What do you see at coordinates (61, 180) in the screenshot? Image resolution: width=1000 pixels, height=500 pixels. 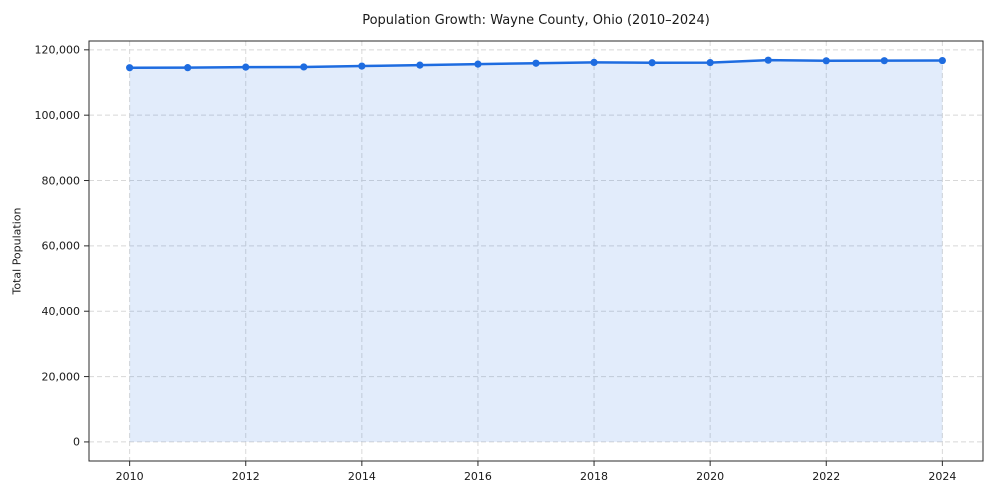 I see `y-tick-label: 80,000` at bounding box center [61, 180].